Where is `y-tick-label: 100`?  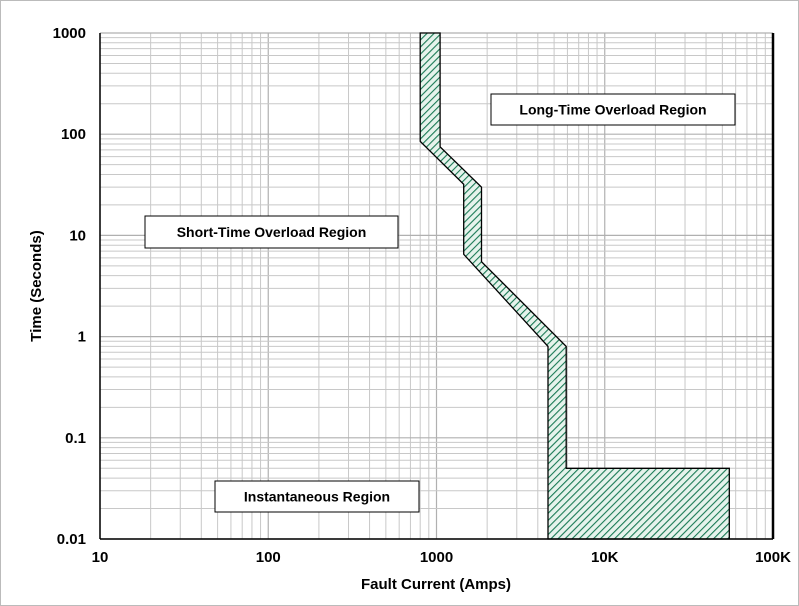 y-tick-label: 100 is located at coordinates (73, 134).